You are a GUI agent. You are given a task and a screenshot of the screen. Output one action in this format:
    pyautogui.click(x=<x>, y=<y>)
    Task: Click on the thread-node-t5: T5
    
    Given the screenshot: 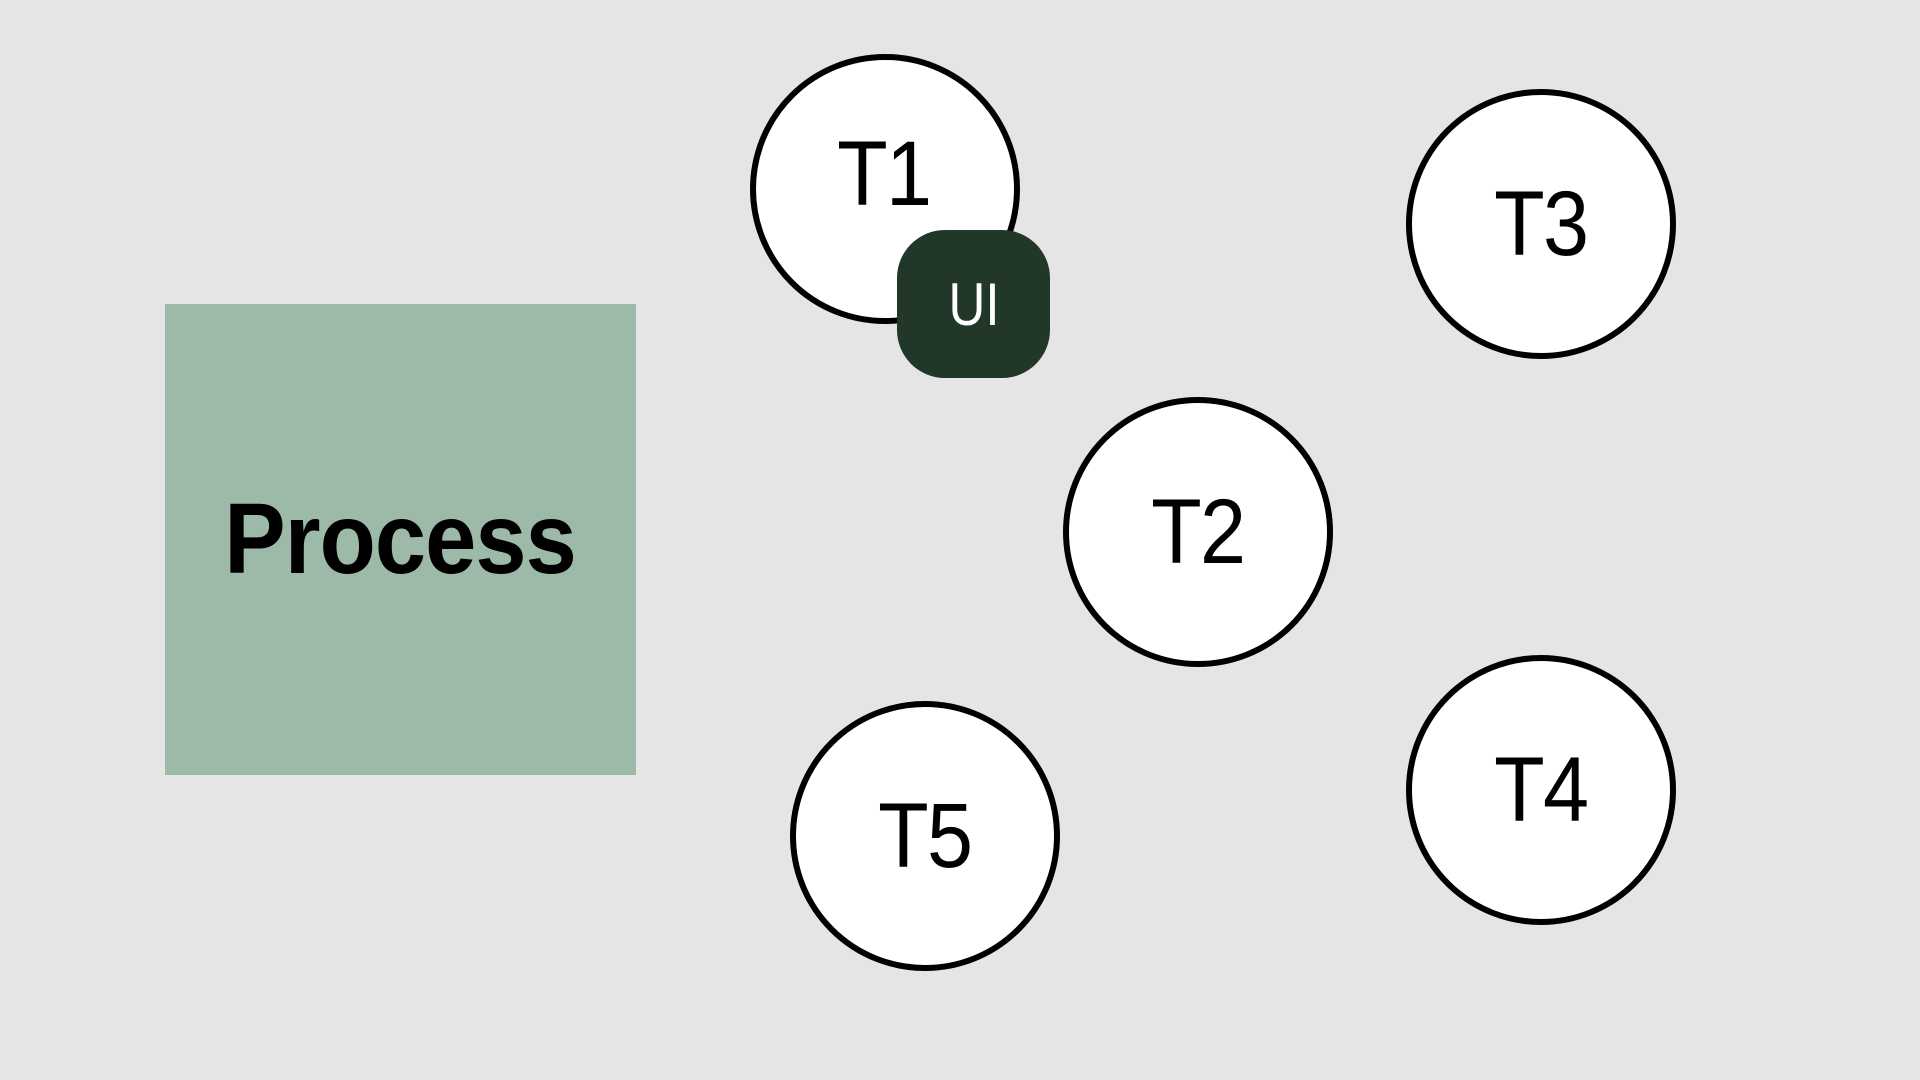 What is the action you would take?
    pyautogui.click(x=925, y=836)
    